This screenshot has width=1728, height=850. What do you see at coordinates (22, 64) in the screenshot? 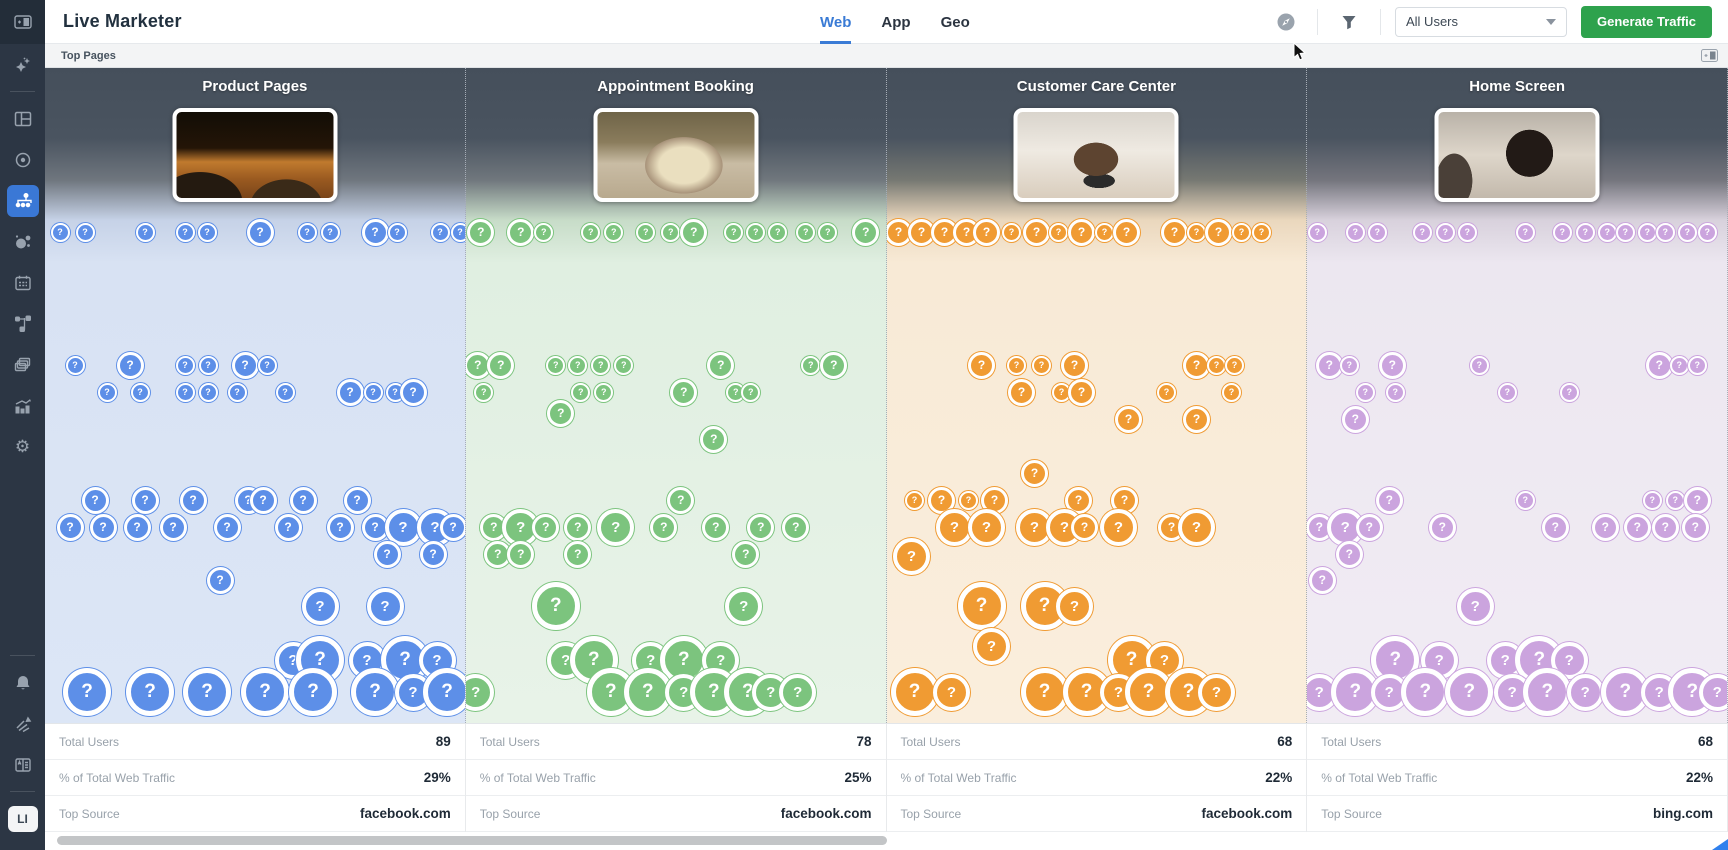
I see `sidebar-item-assistant` at bounding box center [22, 64].